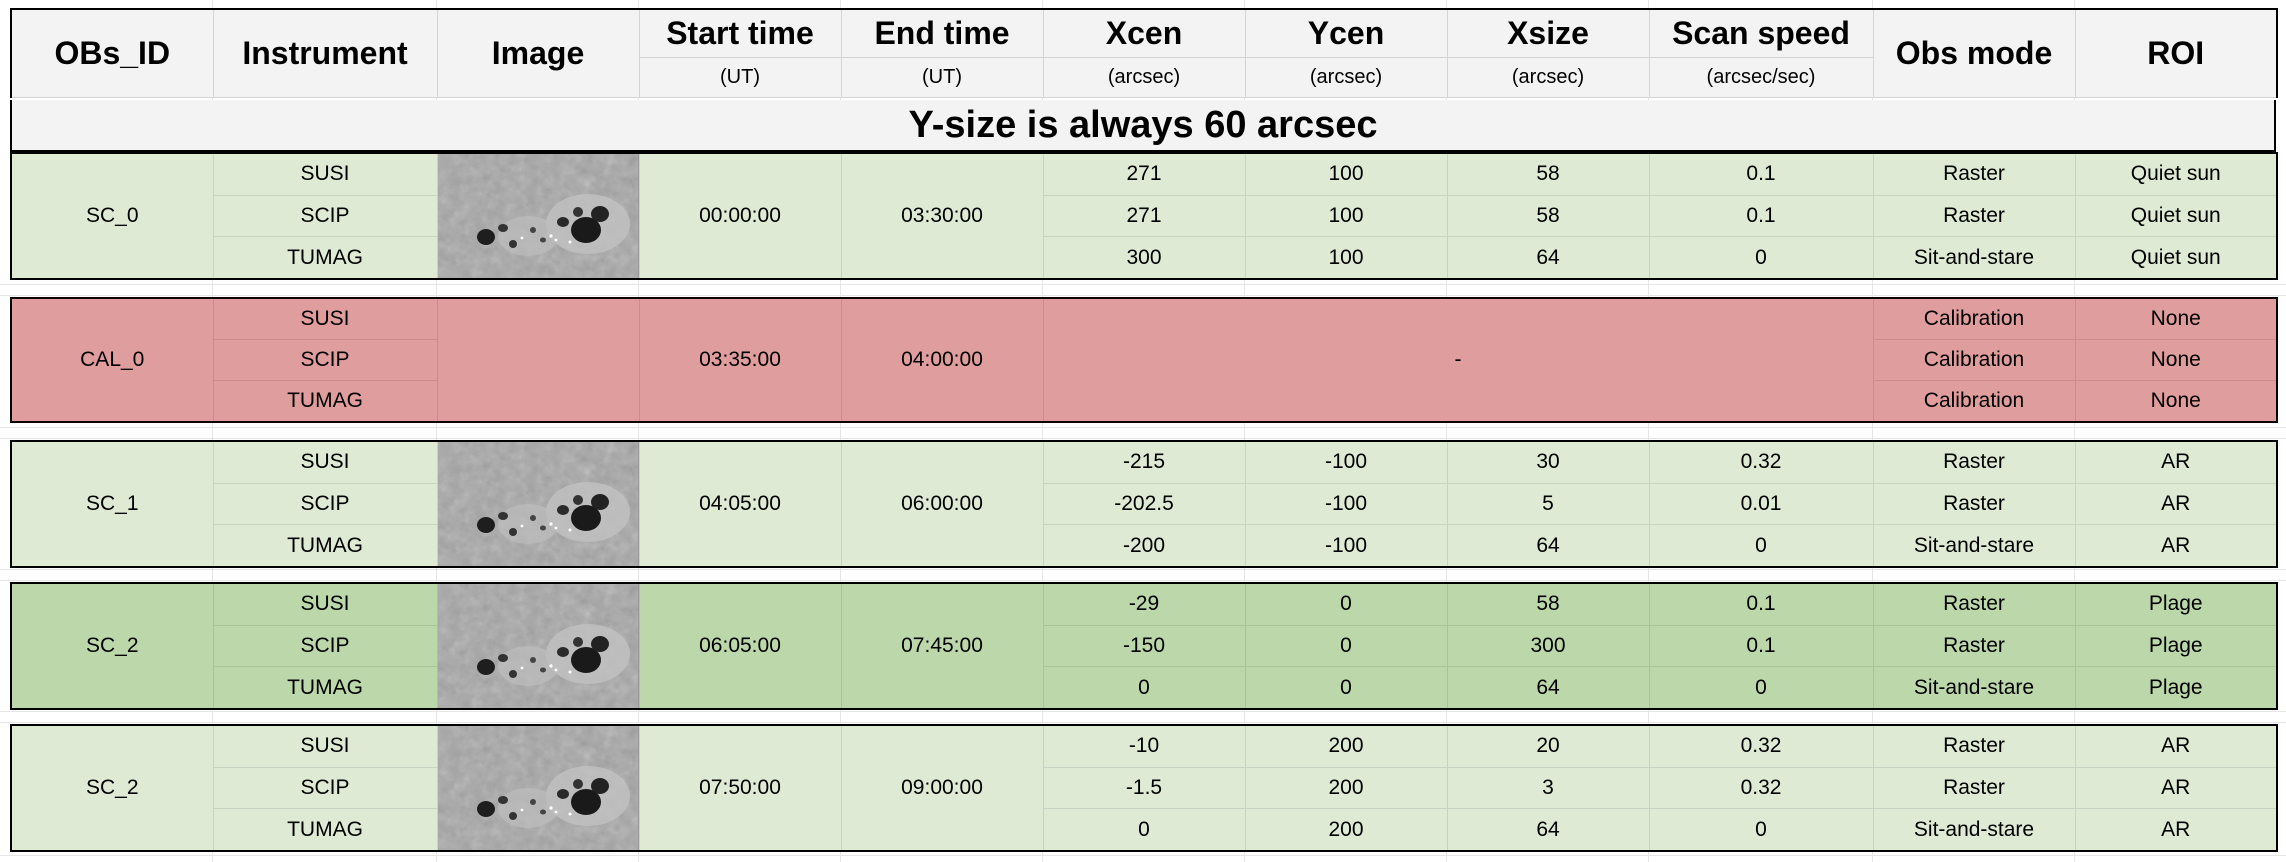  I want to click on xcen-cell: -29, so click(1144, 604).